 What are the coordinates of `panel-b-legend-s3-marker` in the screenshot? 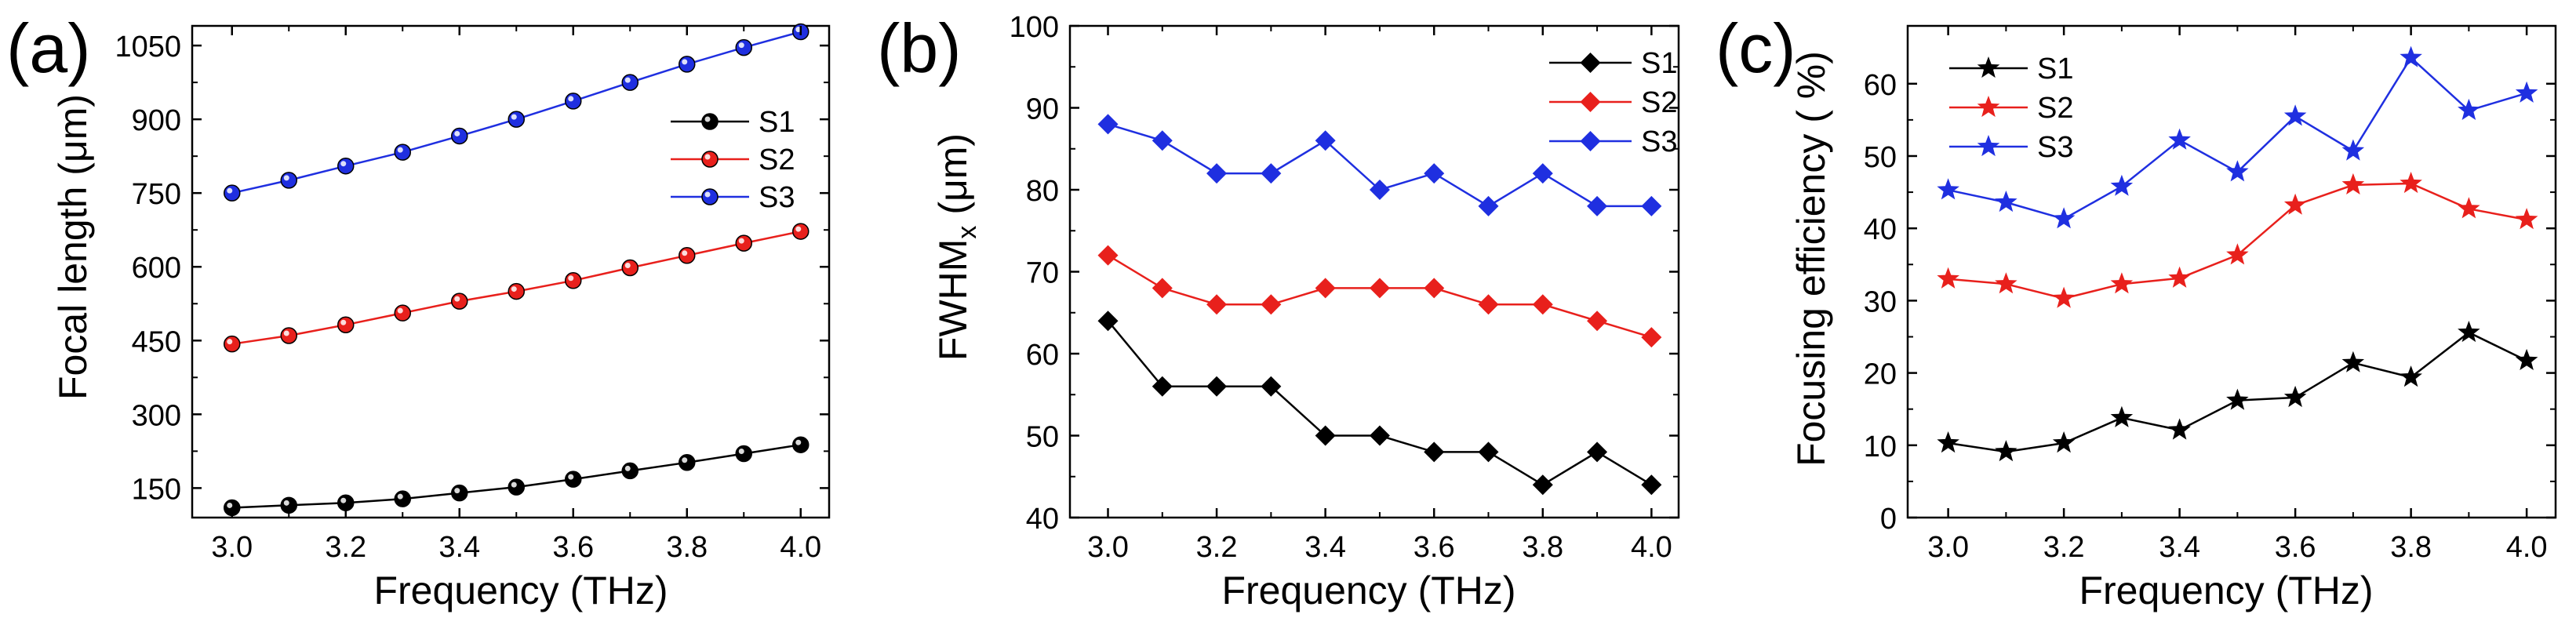 It's located at (1590, 141).